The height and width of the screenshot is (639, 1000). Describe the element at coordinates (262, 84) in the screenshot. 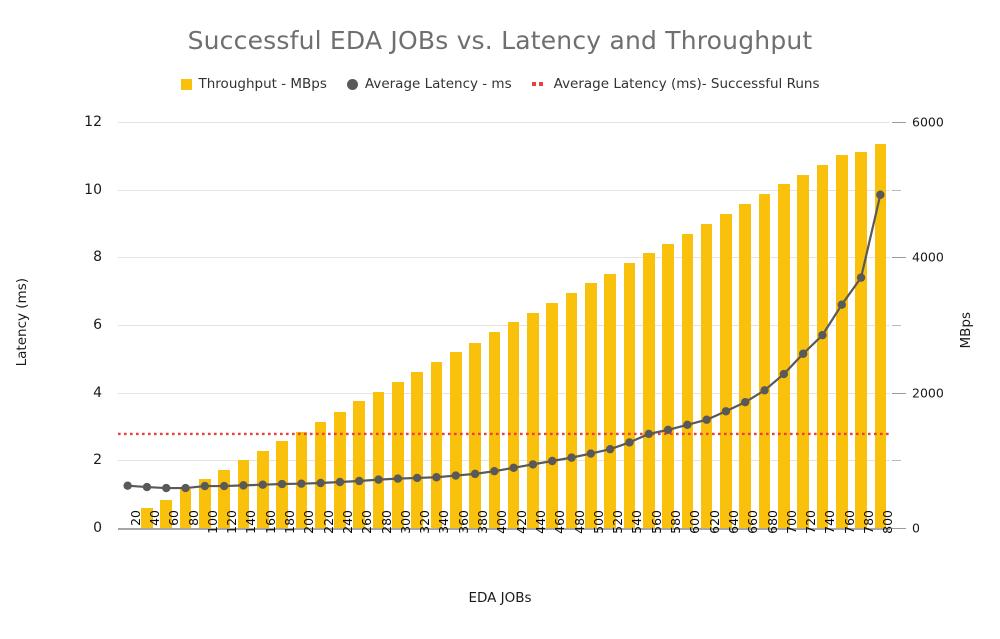

I see `legend-label-throughput: Throughput - MBps` at that location.